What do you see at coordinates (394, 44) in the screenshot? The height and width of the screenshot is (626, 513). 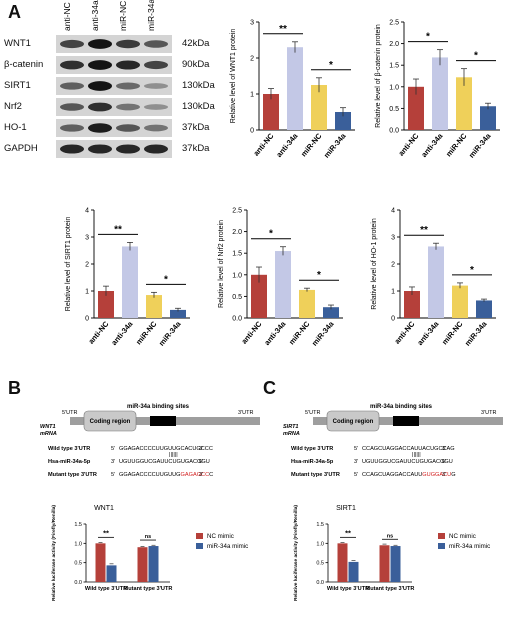 I see `y-tick-label: 2.0` at bounding box center [394, 44].